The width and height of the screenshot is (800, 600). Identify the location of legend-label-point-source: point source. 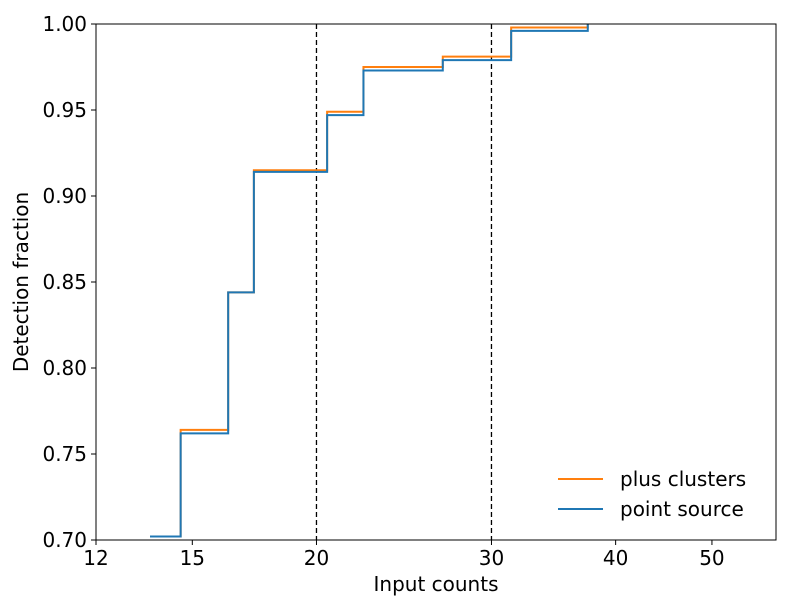
(682, 509).